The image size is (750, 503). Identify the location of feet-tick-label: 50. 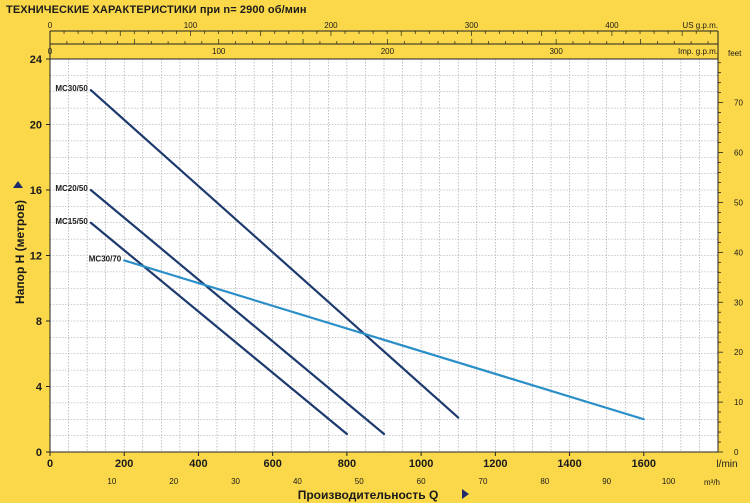
(738, 202).